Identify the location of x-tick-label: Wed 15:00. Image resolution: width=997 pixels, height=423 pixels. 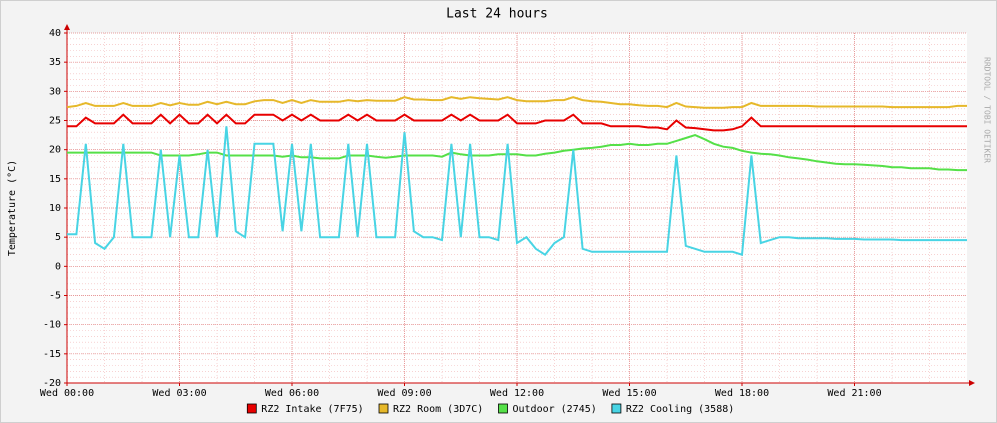
(629, 393).